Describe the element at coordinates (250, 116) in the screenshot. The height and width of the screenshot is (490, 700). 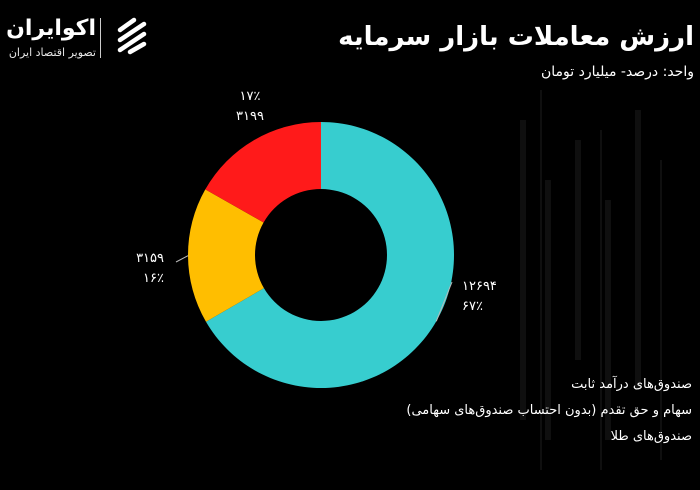
I see `value-label-gold: ۳۱۹۹` at that location.